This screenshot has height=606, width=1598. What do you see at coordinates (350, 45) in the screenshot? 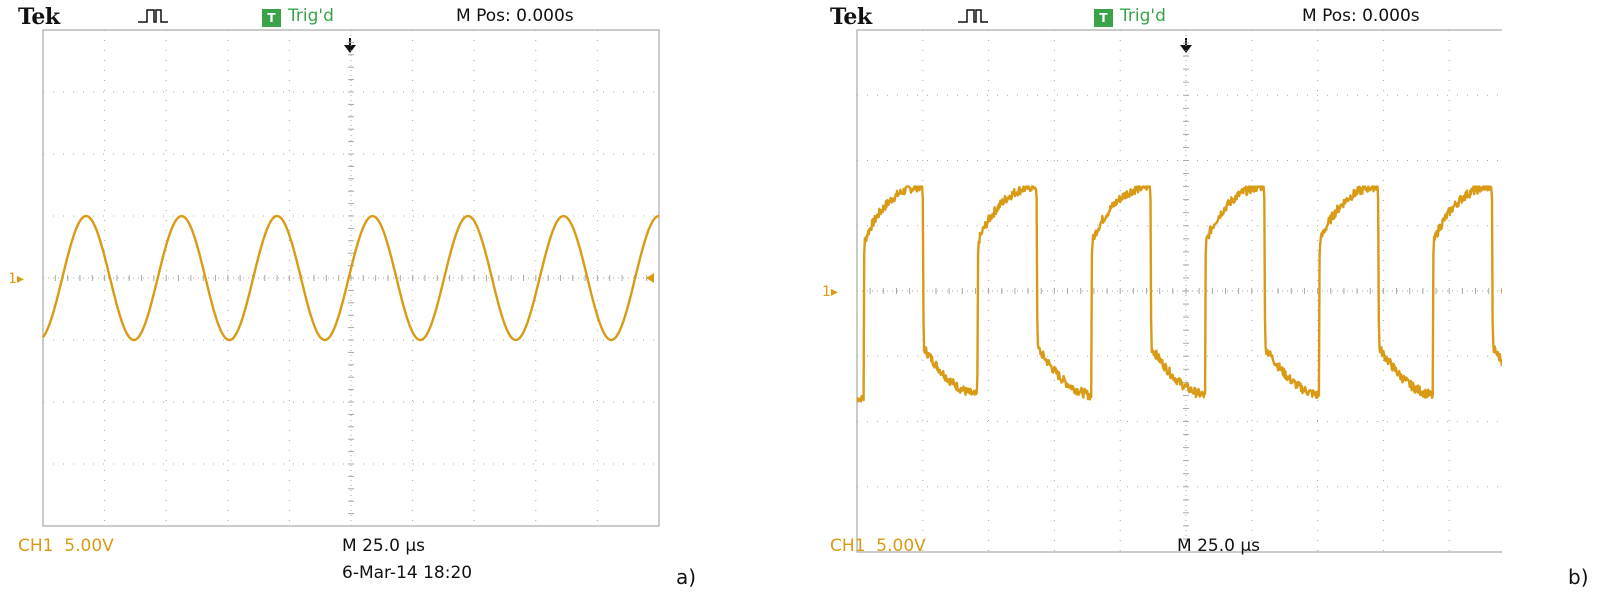
I see `trigger-position-arrow` at bounding box center [350, 45].